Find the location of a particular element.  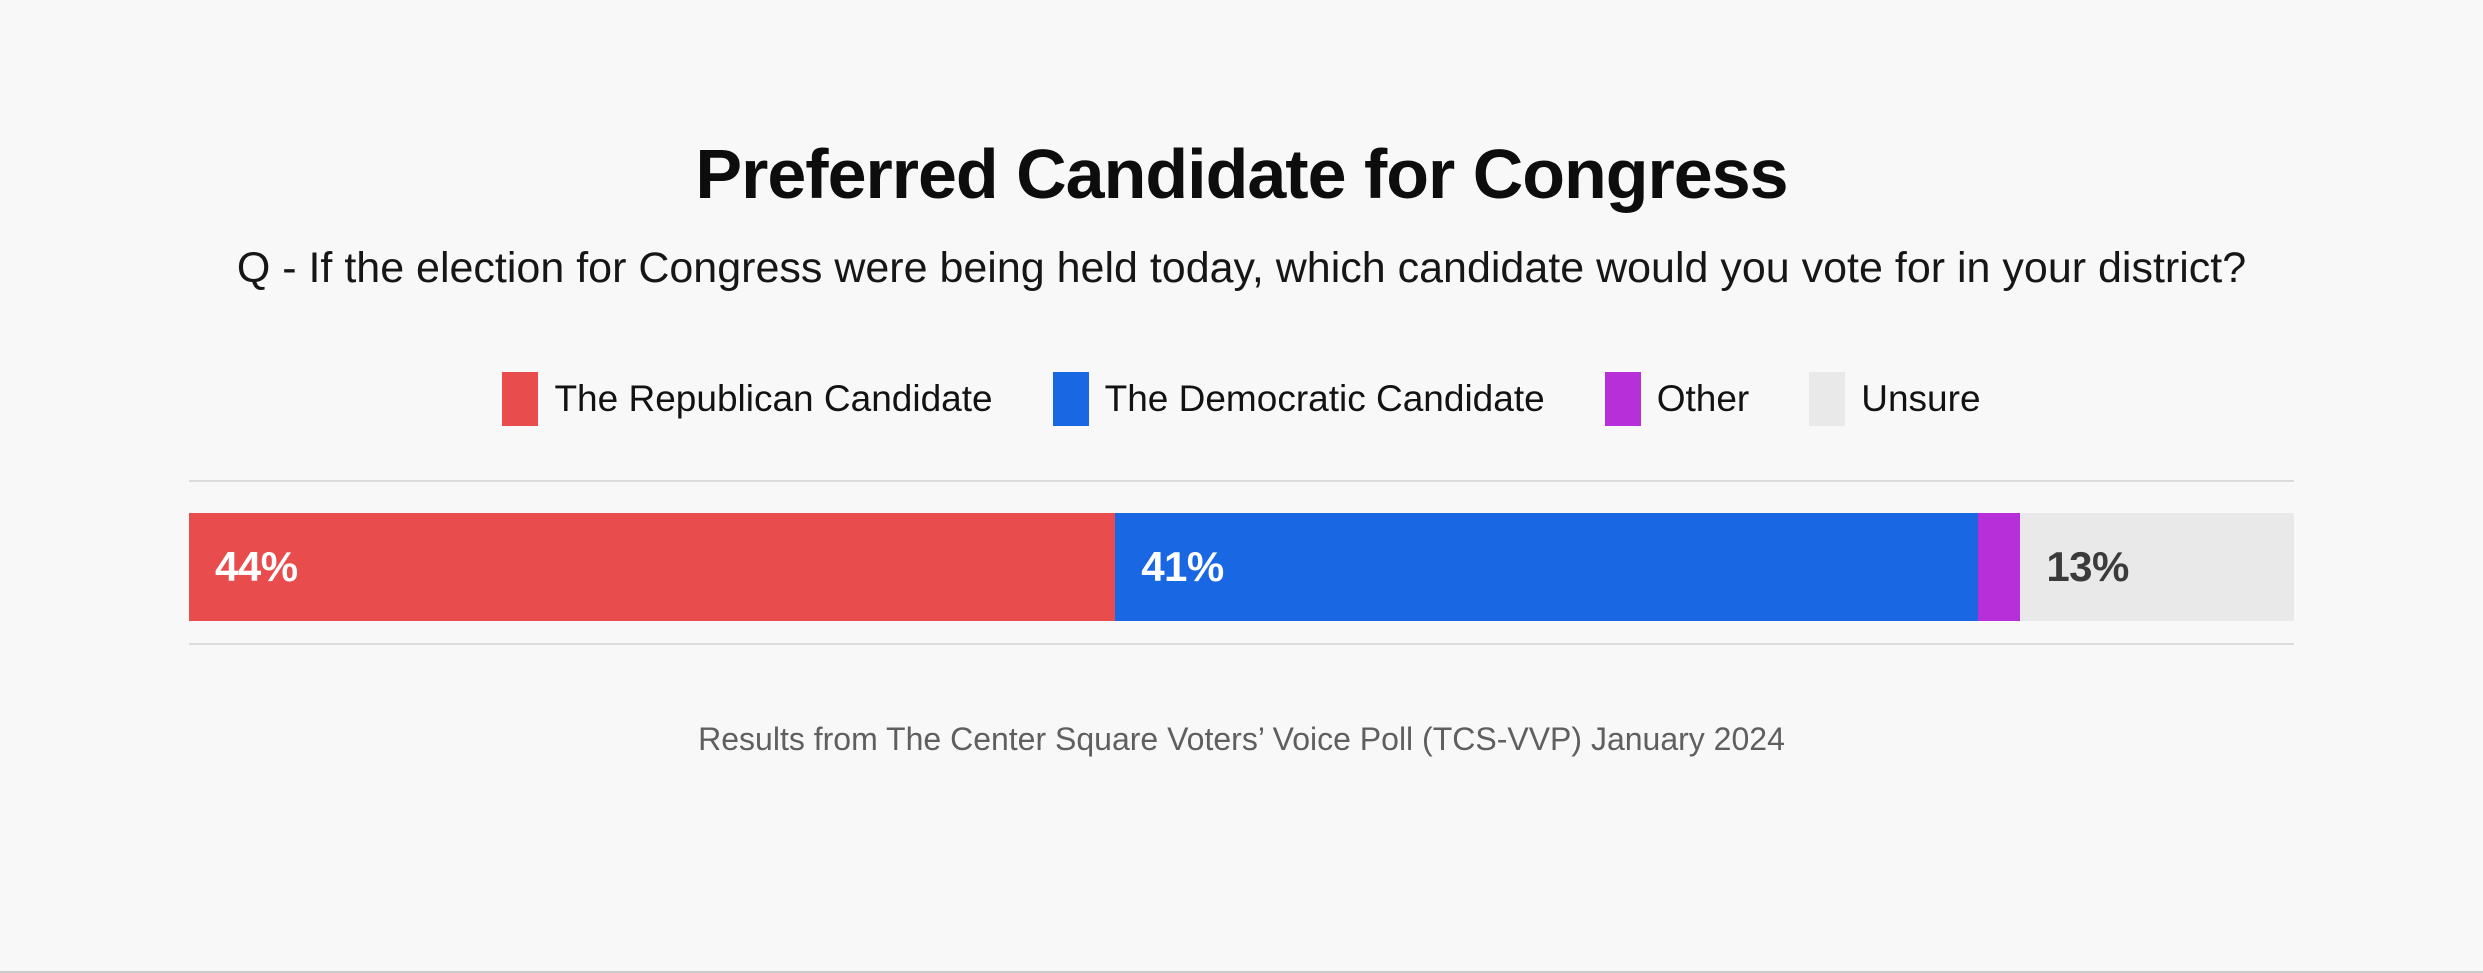

bar-segment-value-label: 44% is located at coordinates (256, 566).